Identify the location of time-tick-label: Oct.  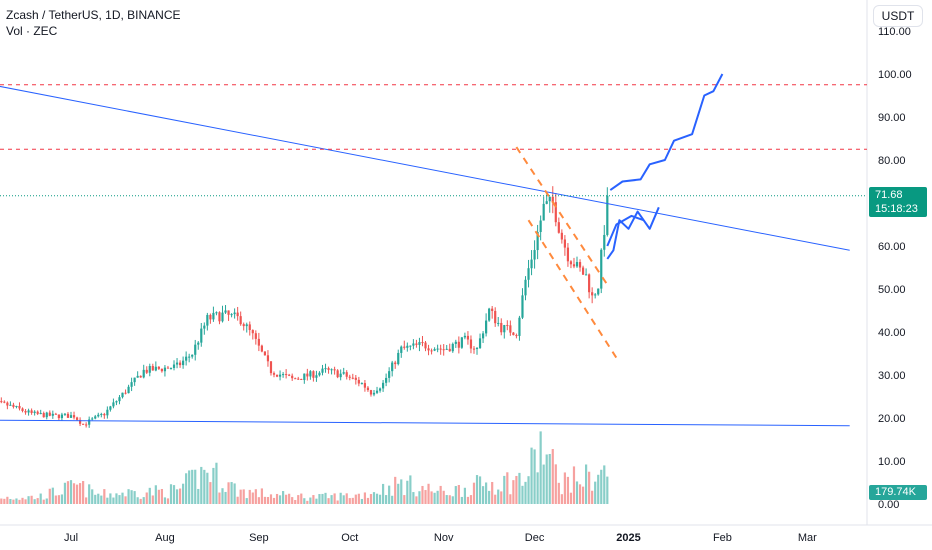
(349, 538).